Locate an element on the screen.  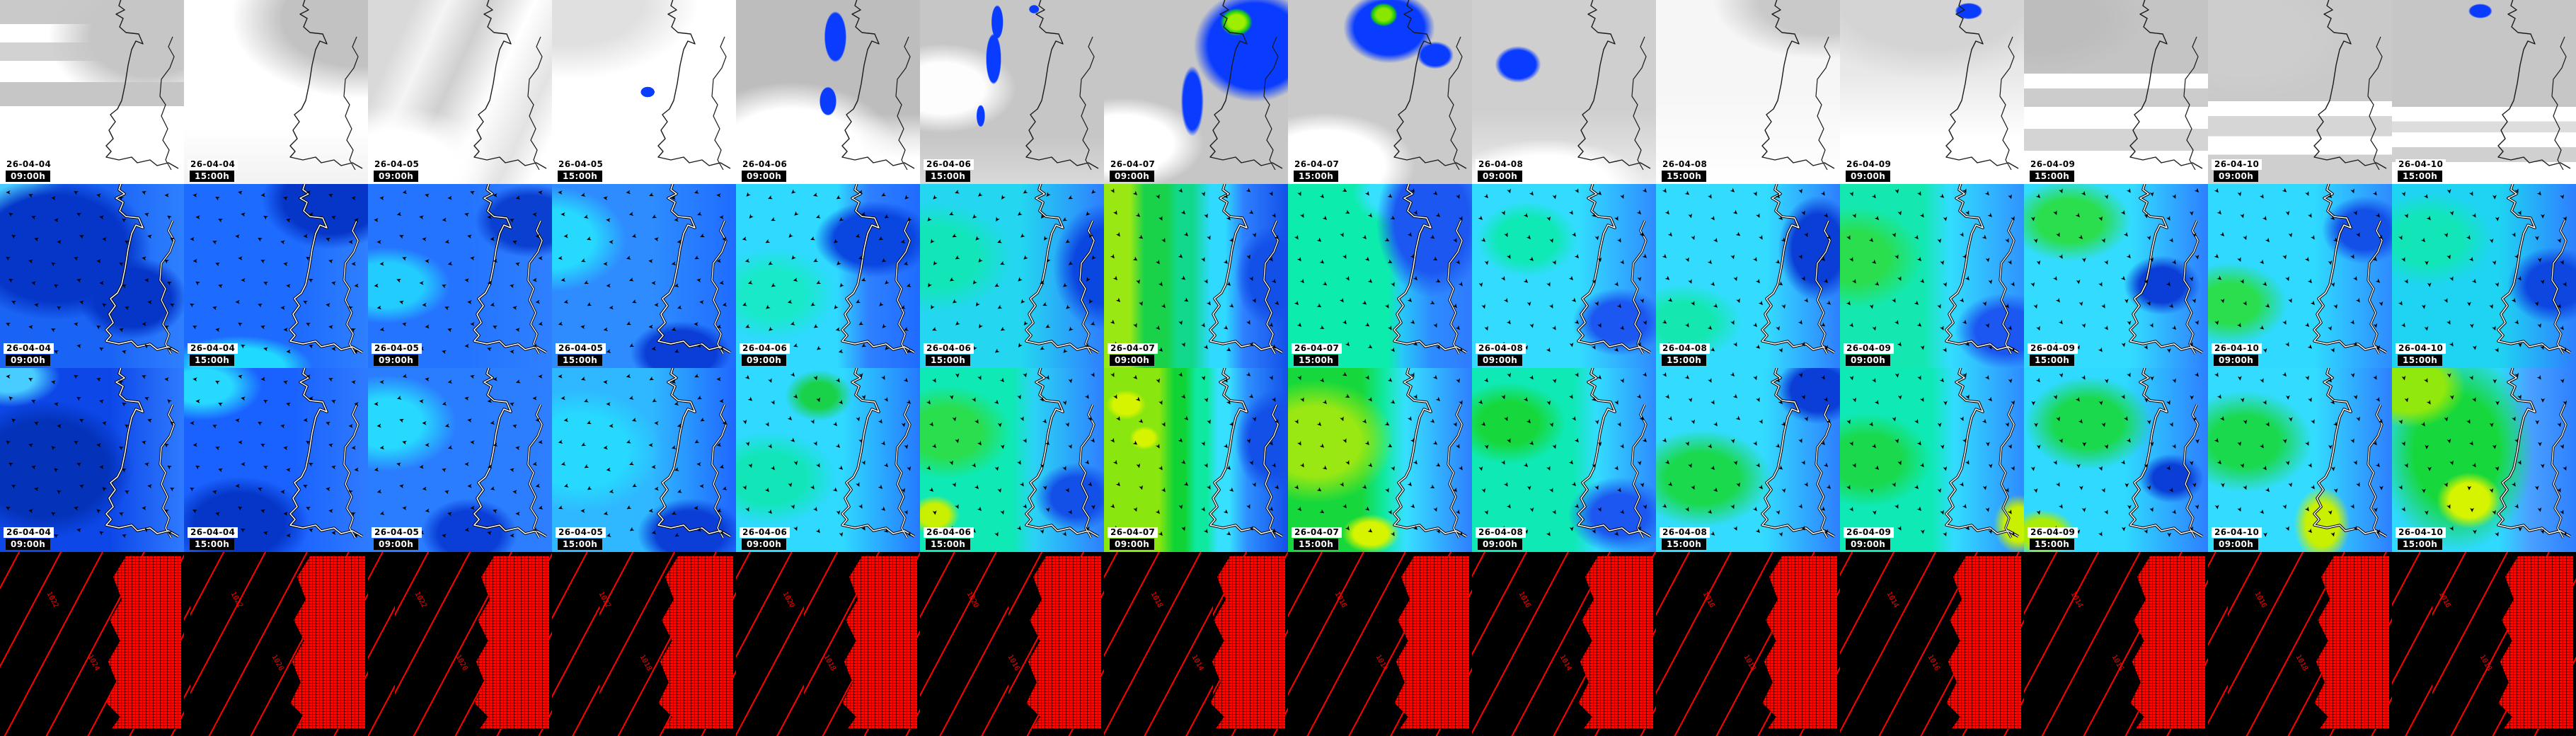
map-tile-pressure-col12: 1014 1016 is located at coordinates (2116, 644).